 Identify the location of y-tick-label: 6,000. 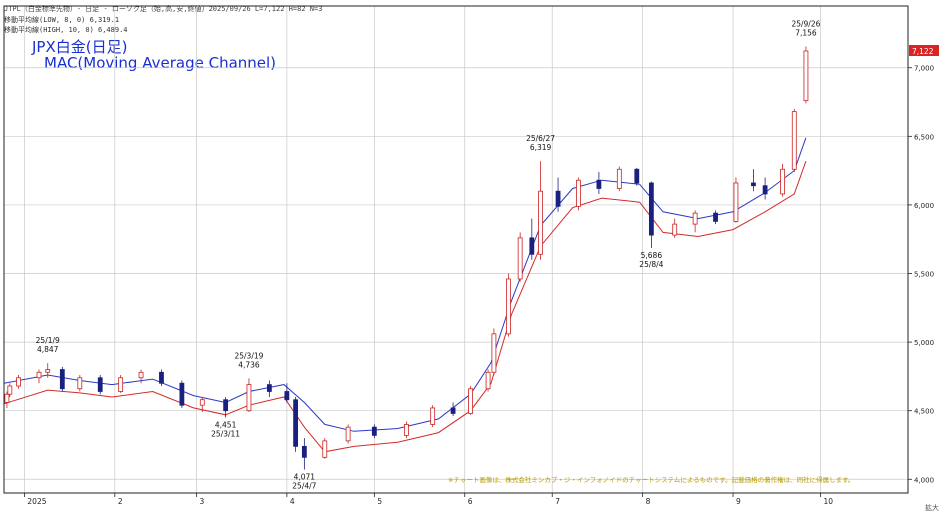
(924, 206).